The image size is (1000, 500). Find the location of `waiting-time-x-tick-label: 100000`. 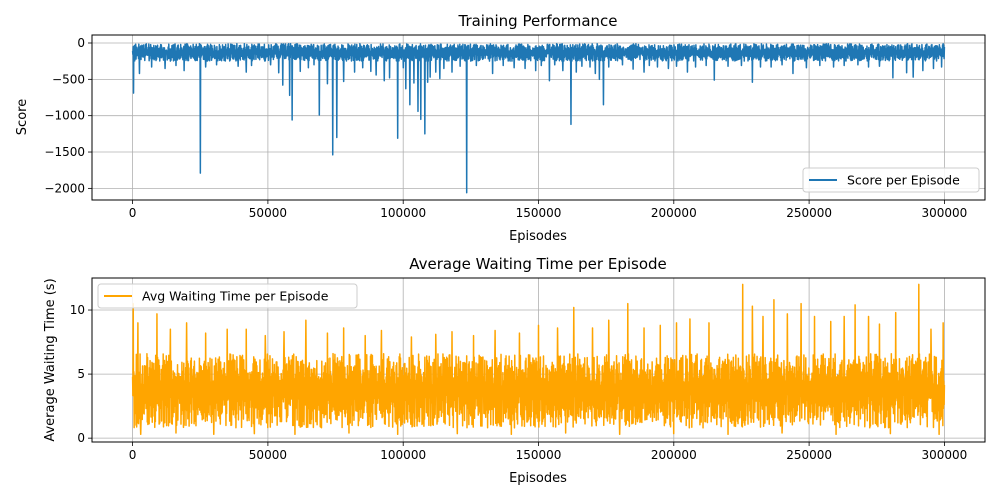

waiting-time-x-tick-label: 100000 is located at coordinates (403, 455).